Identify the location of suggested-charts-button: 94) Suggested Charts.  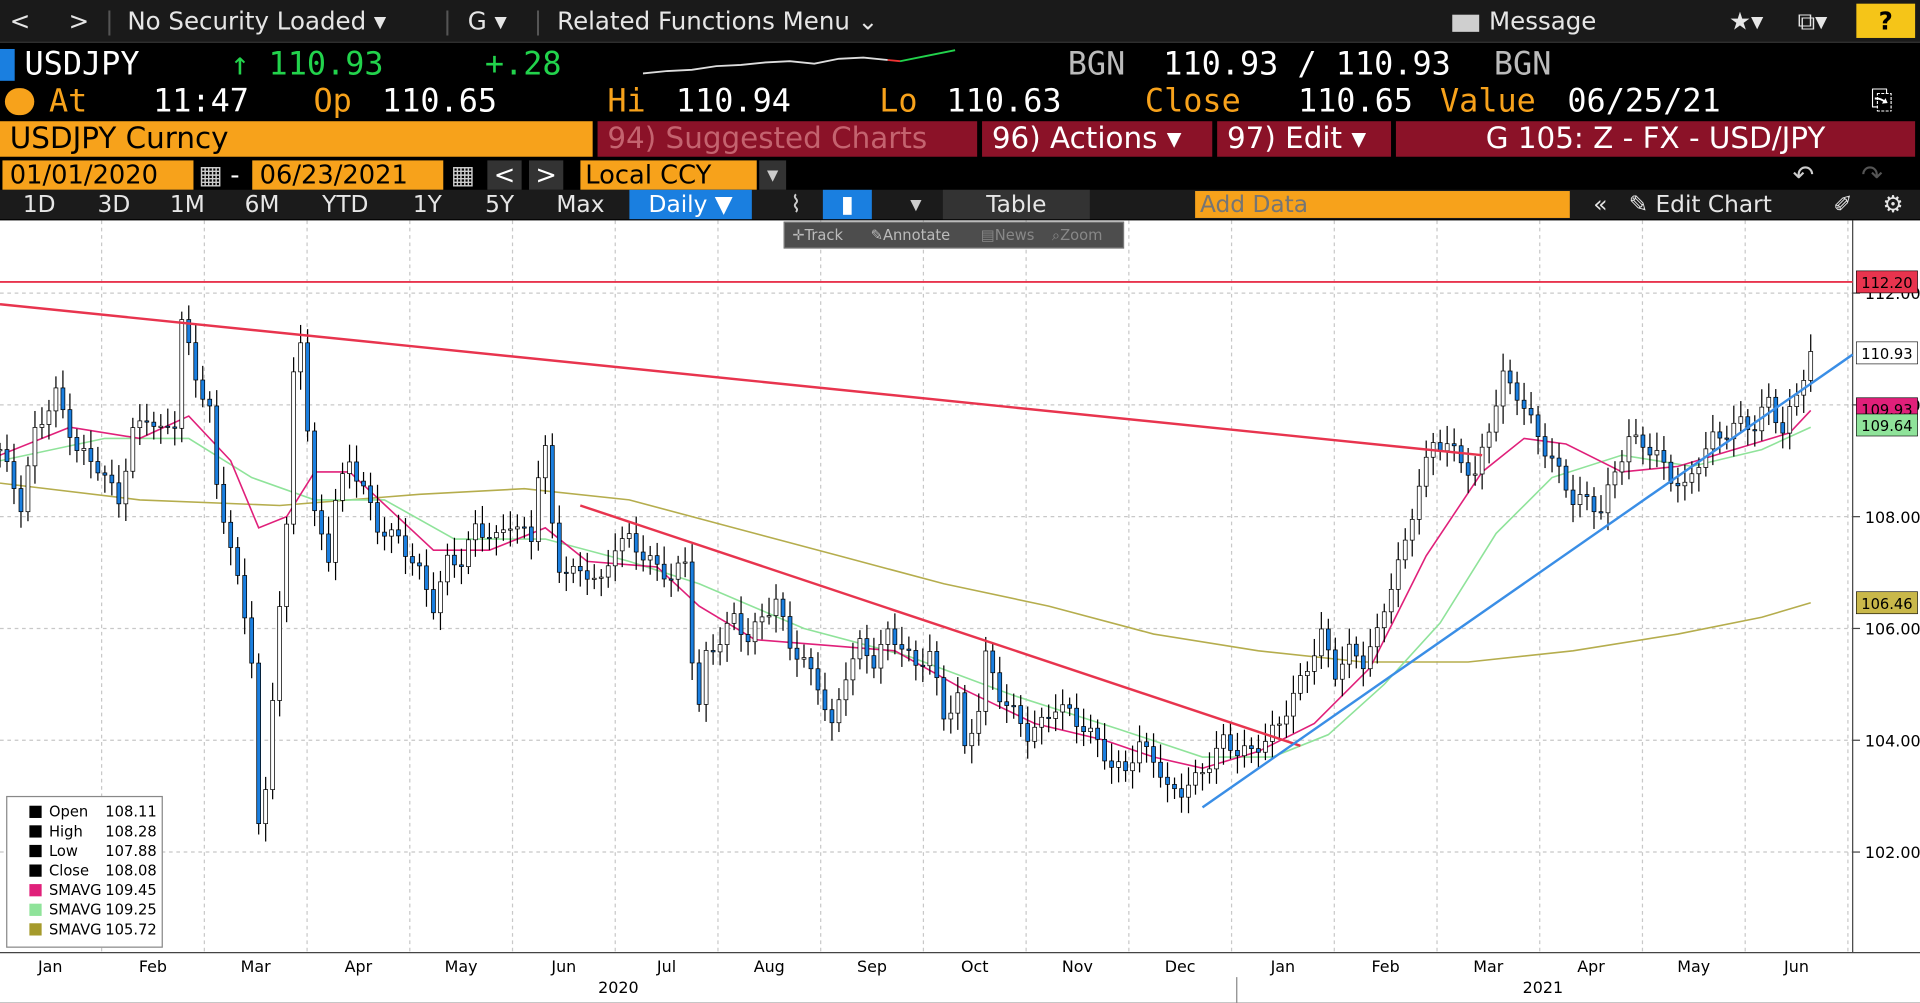
(787, 139).